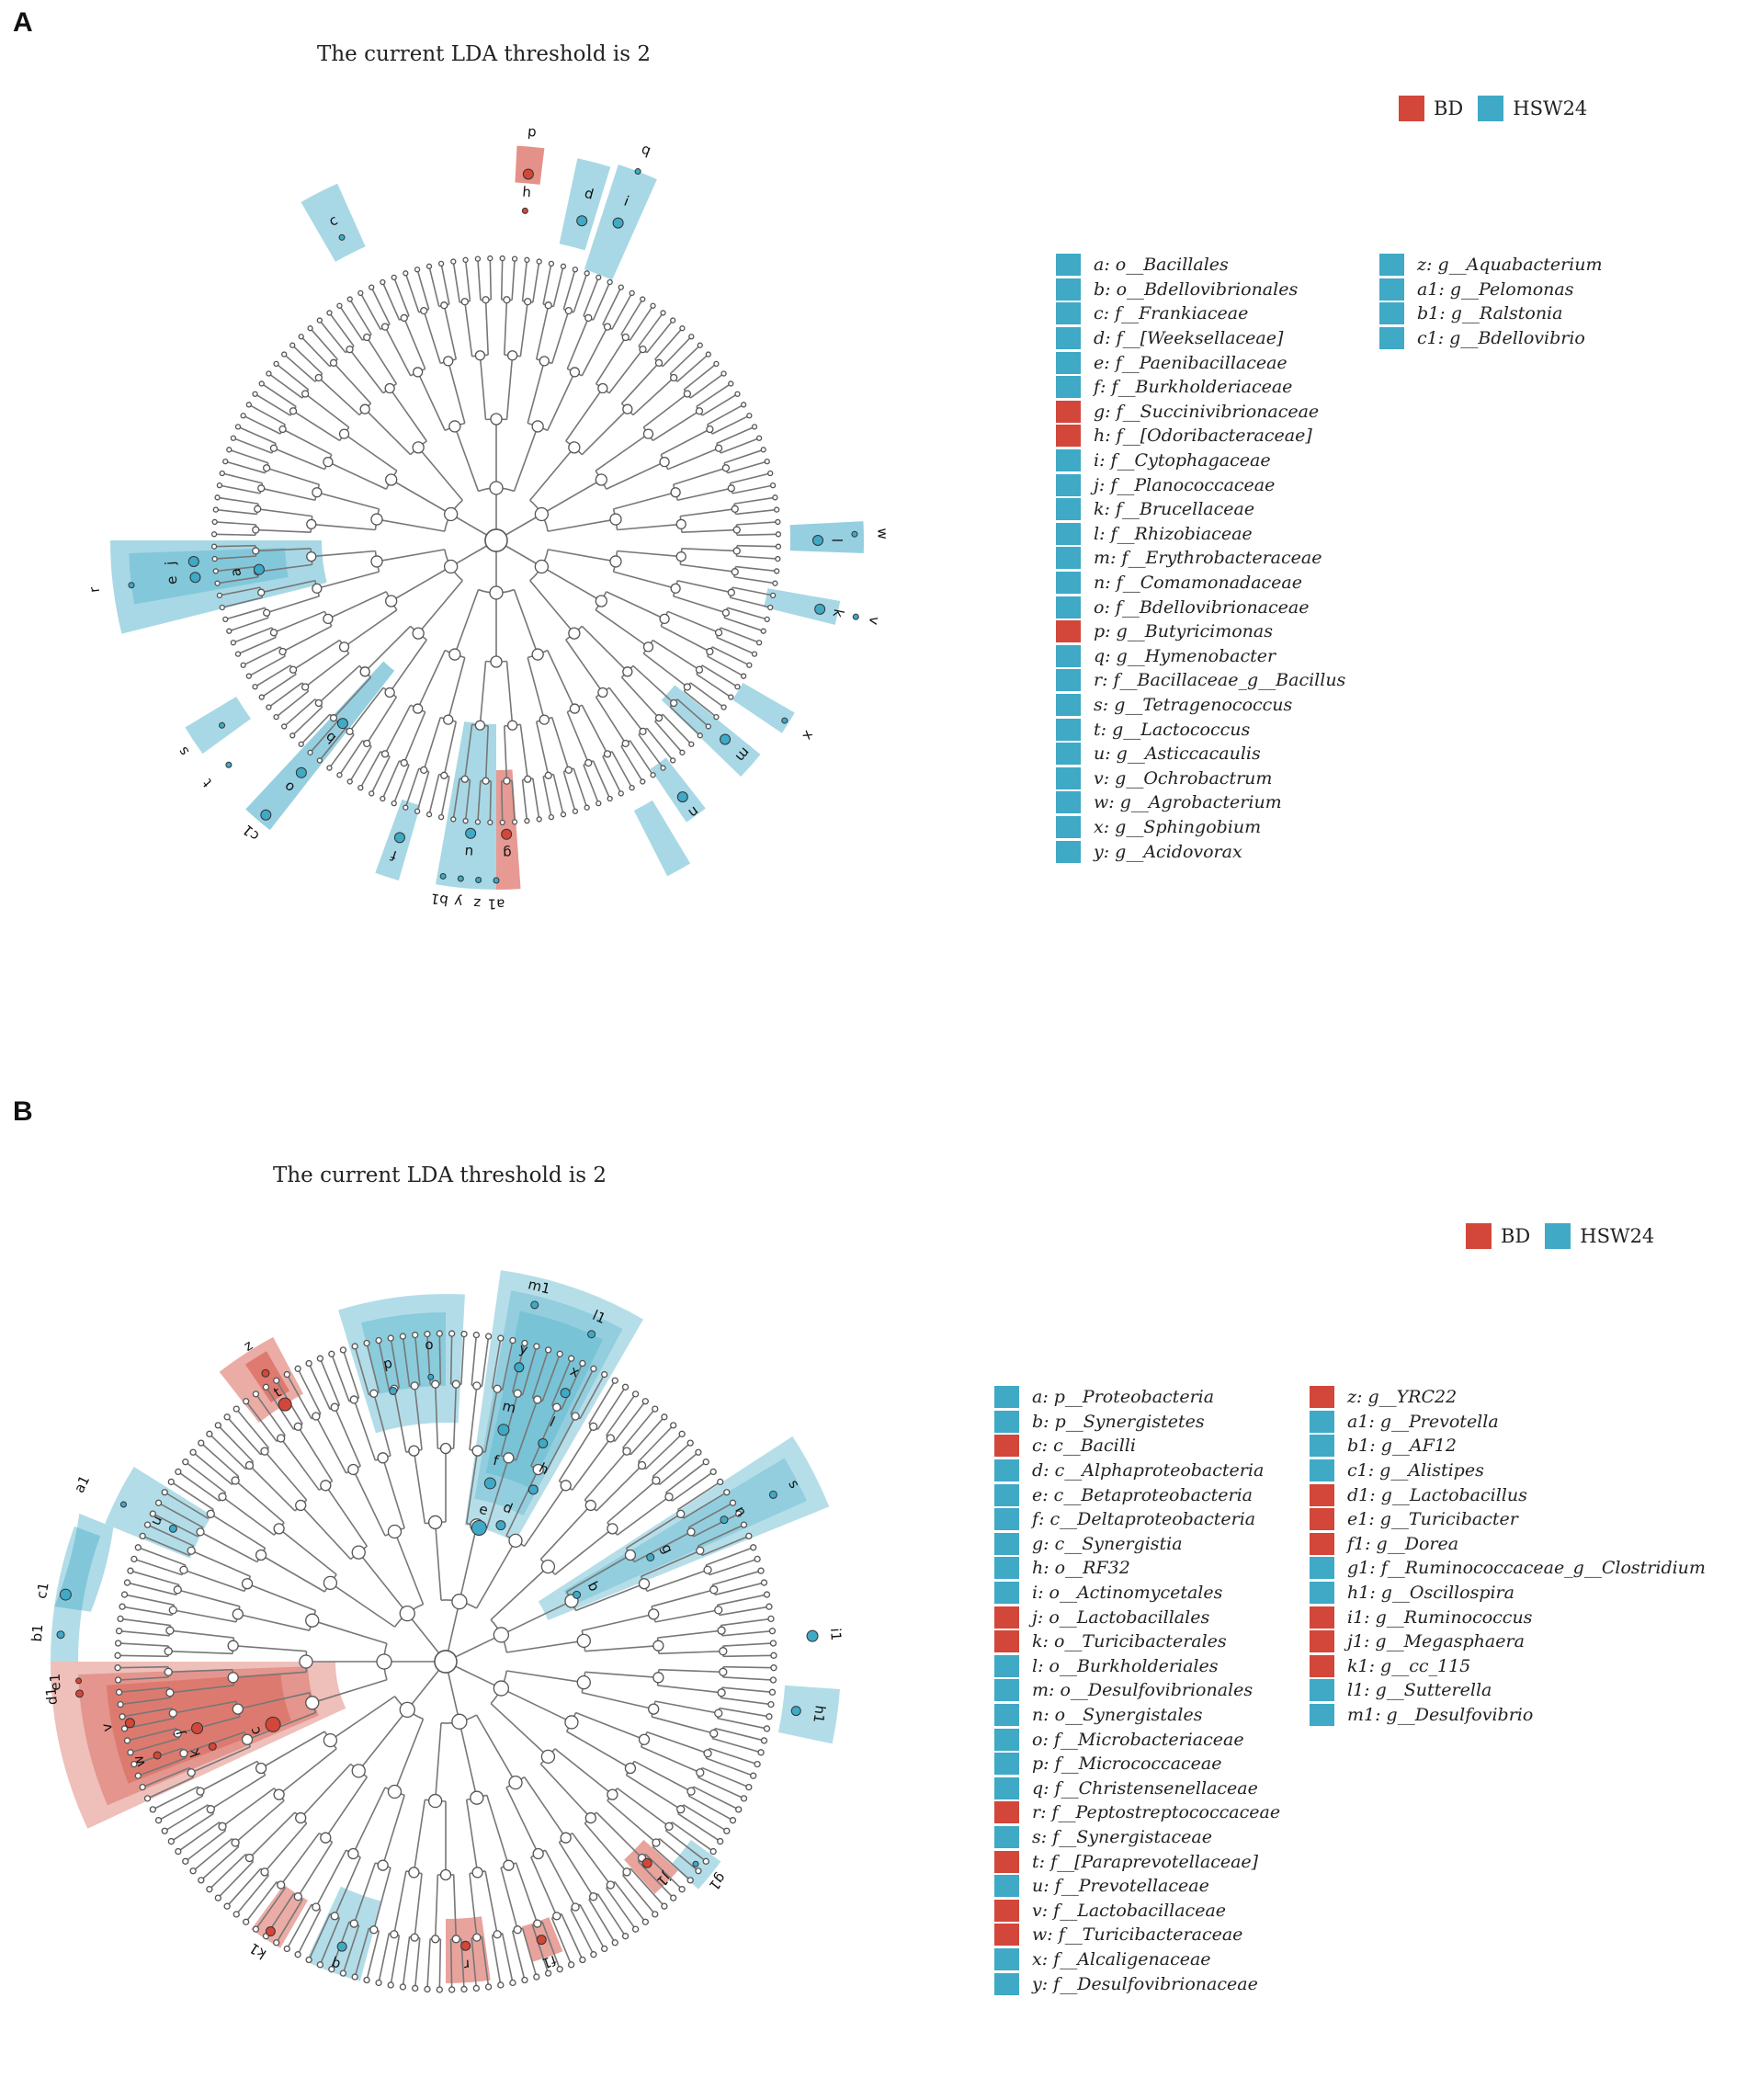 The width and height of the screenshot is (1747, 2100). Describe the element at coordinates (257, 1950) in the screenshot. I see `clade-label: k1` at that location.